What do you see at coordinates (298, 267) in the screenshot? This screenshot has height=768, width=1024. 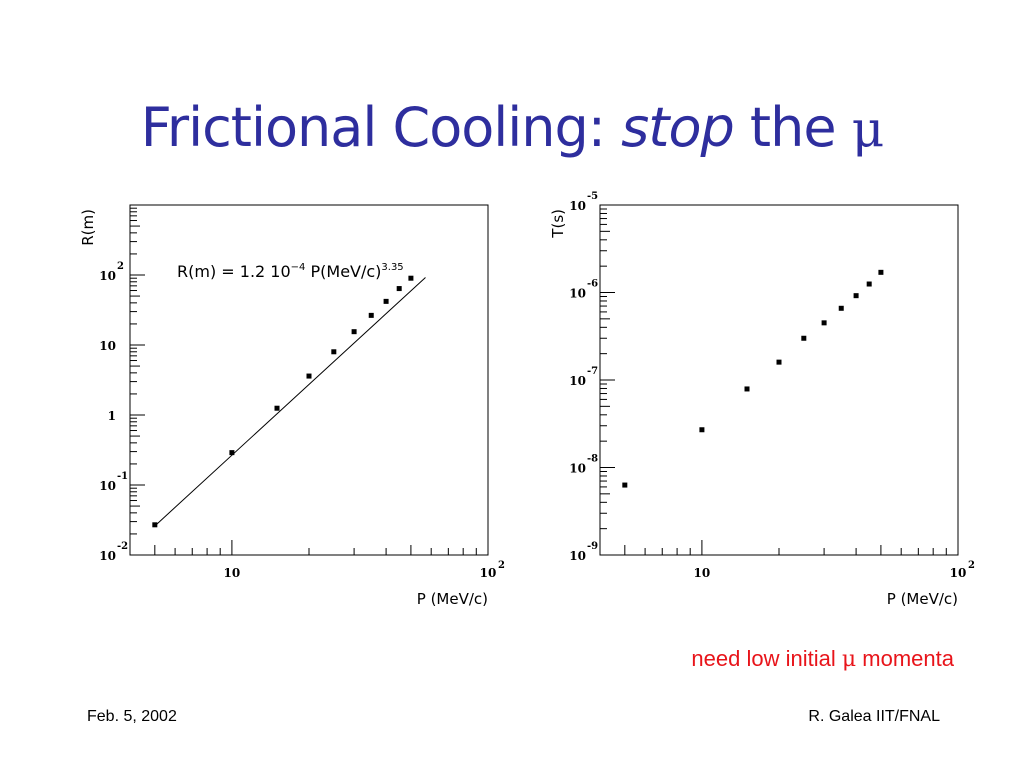 I see `fit-equation-exponent: −4` at bounding box center [298, 267].